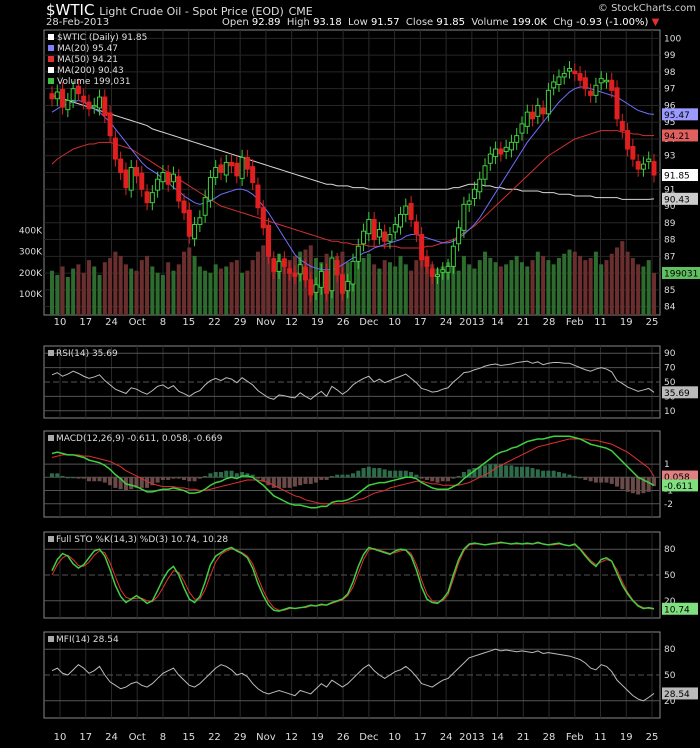  Describe the element at coordinates (31, 232) in the screenshot. I see `volume-tick-label: 400K` at that location.